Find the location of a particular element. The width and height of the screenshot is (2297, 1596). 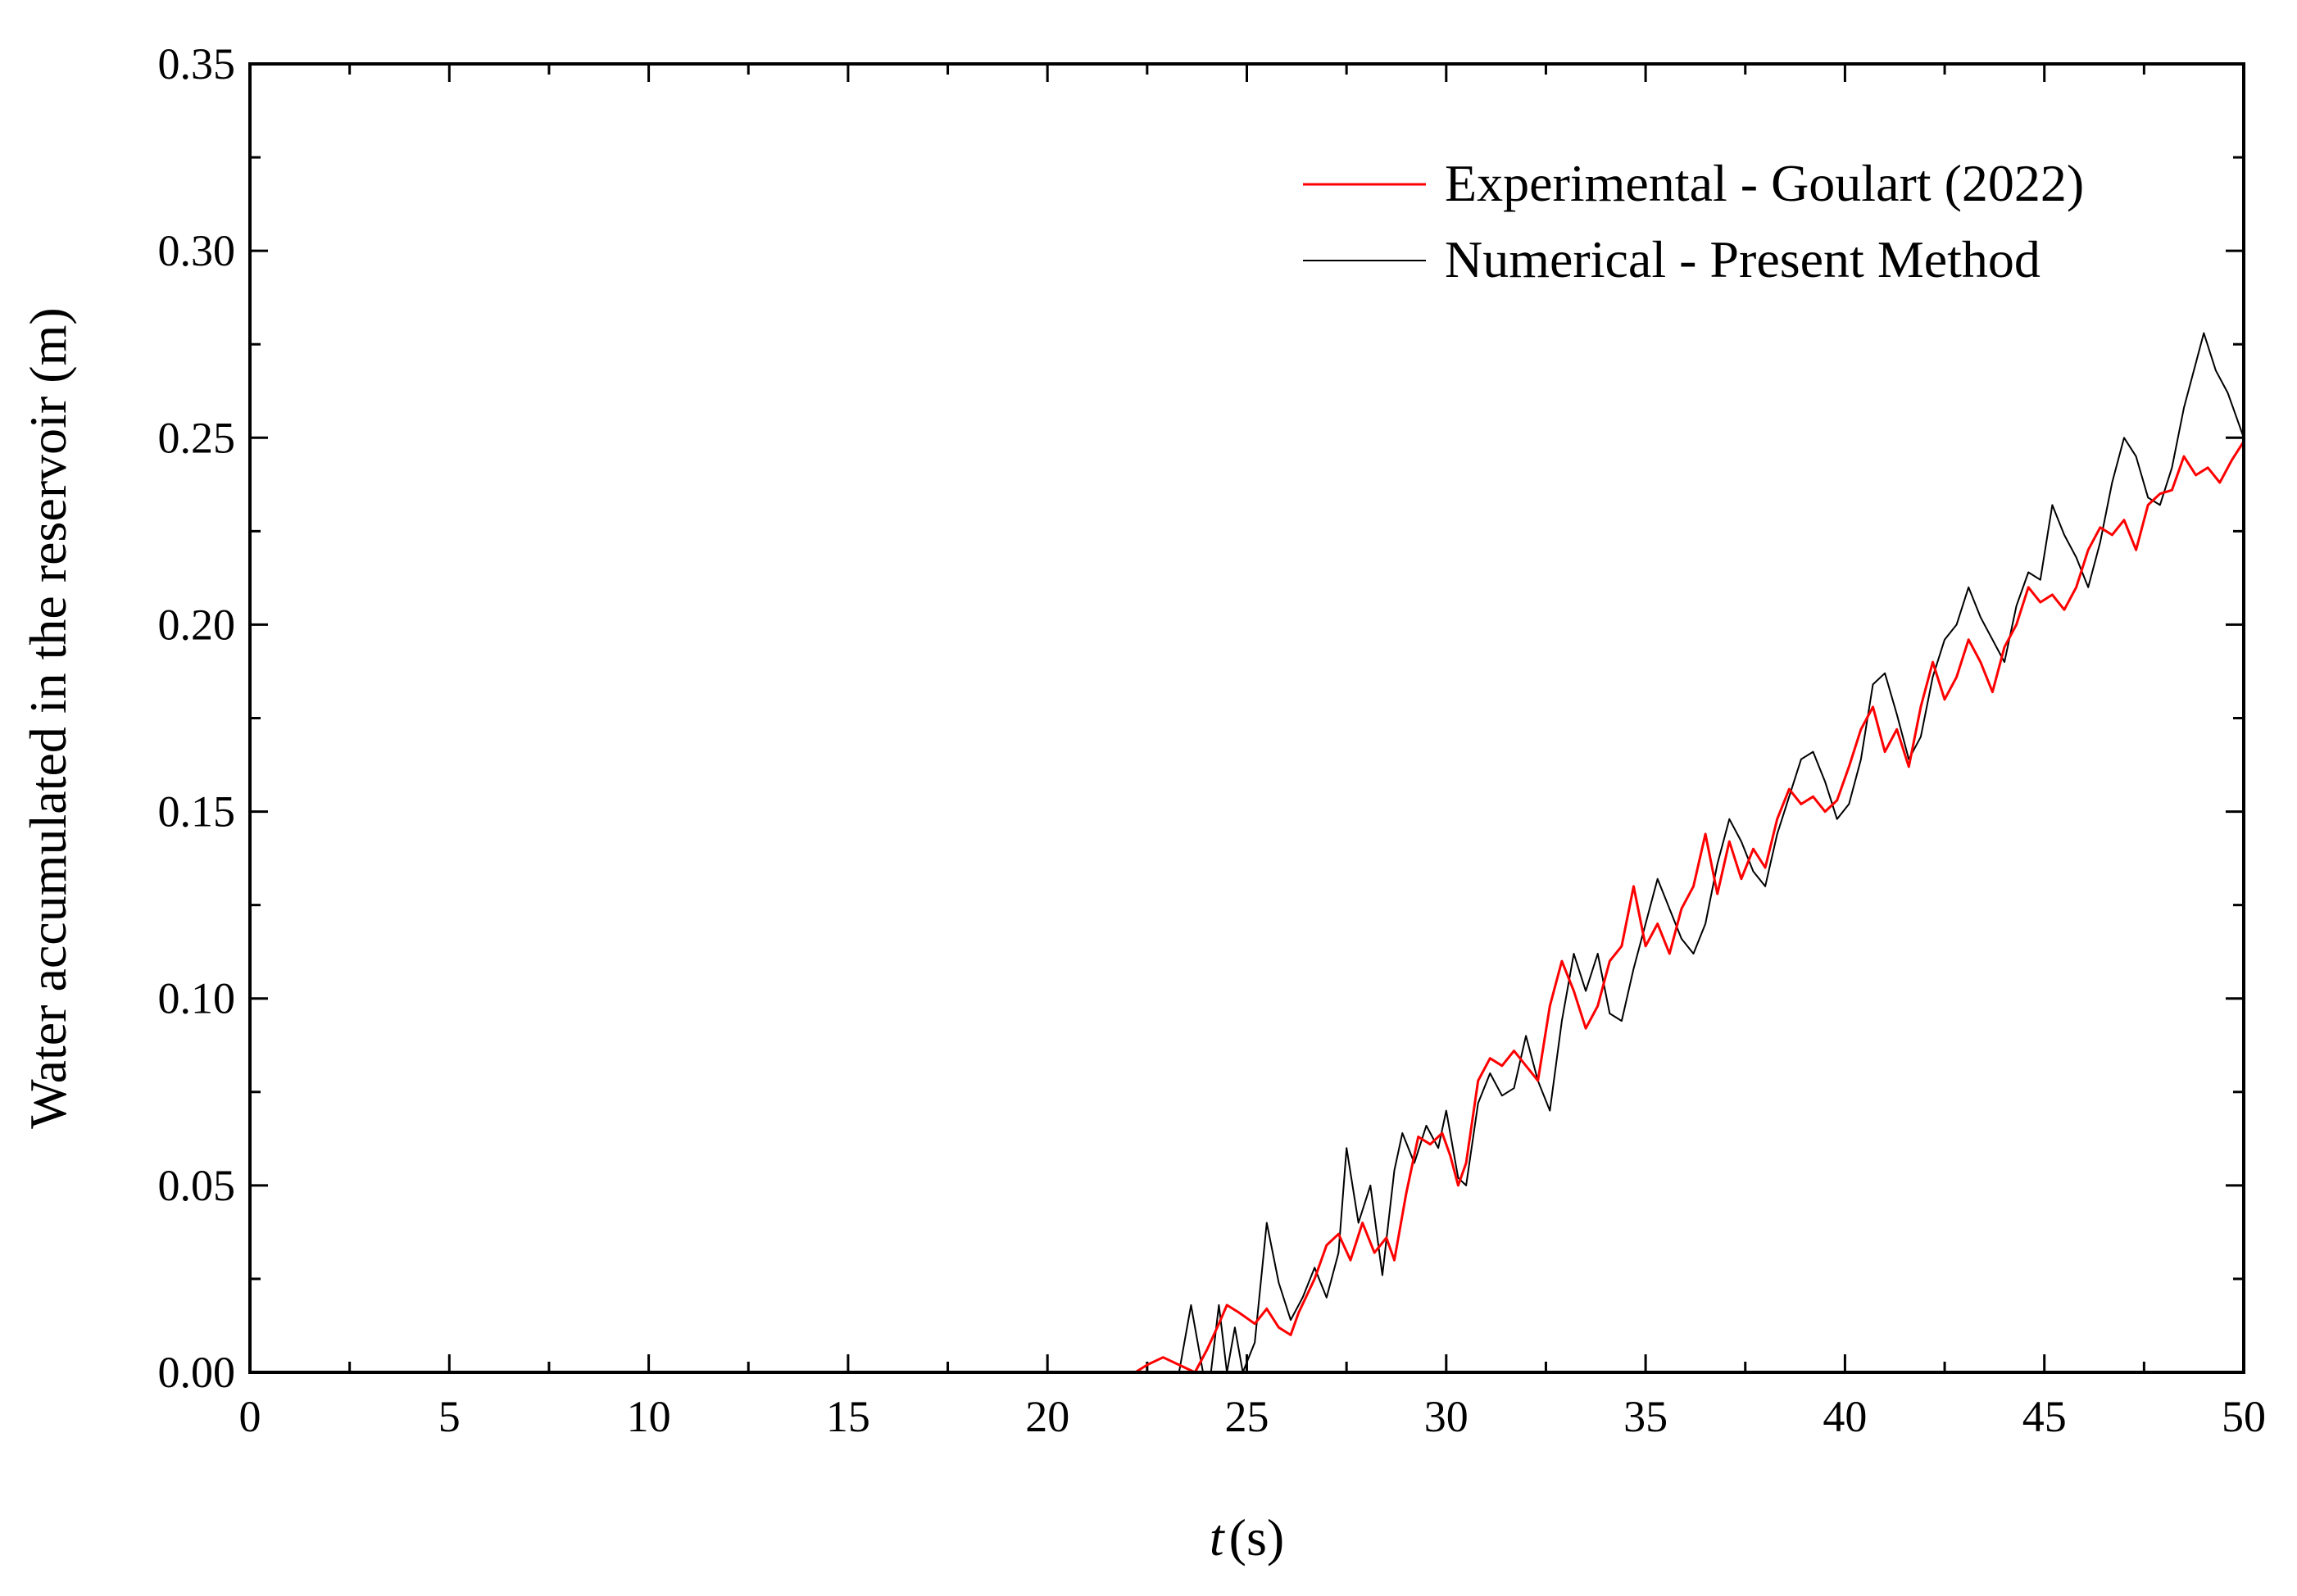

x-tick-label: 20 is located at coordinates (1047, 1416).